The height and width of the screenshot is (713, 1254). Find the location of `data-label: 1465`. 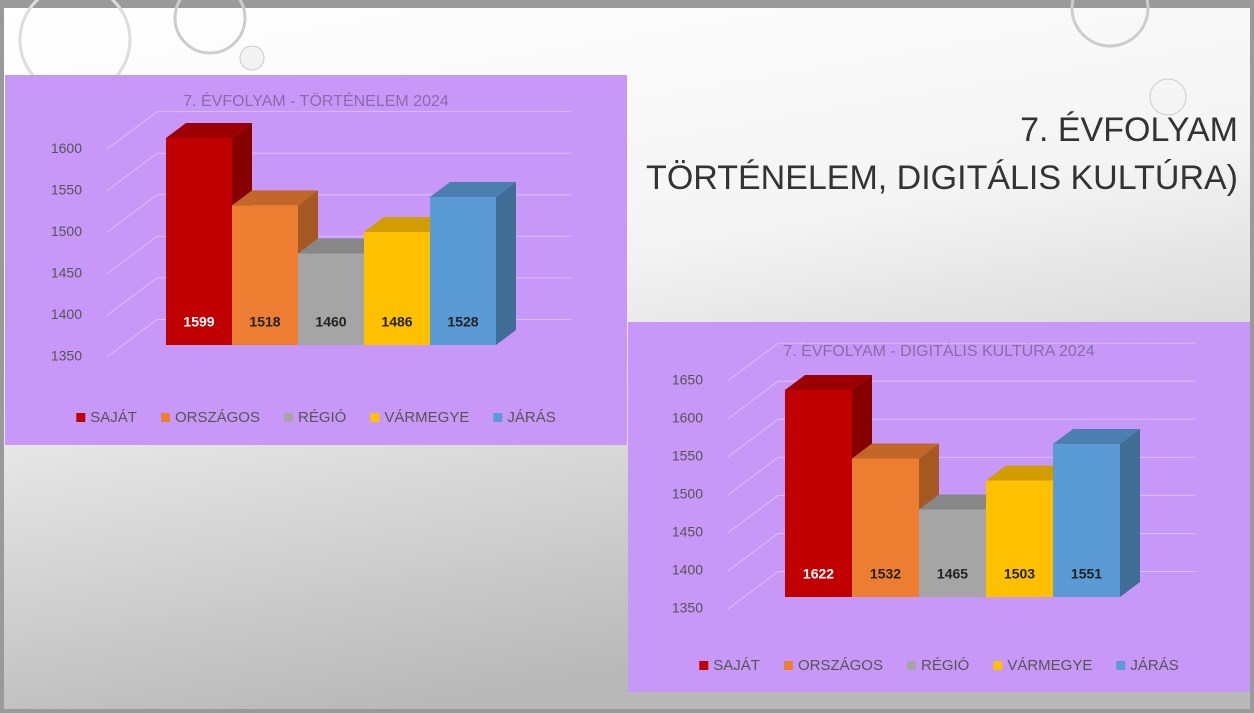

data-label: 1465 is located at coordinates (952, 574).